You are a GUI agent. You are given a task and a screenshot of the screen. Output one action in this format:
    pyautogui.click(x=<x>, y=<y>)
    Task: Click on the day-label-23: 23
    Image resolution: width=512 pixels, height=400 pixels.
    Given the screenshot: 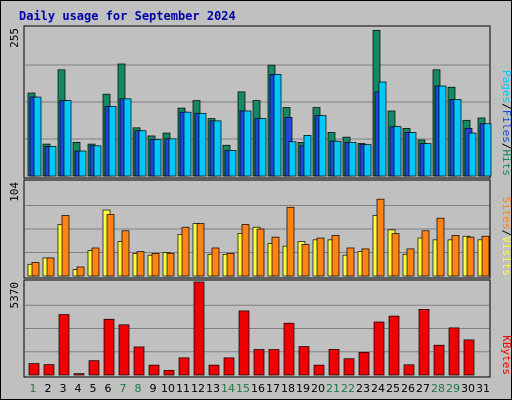 What is the action you would take?
    pyautogui.click(x=363, y=388)
    